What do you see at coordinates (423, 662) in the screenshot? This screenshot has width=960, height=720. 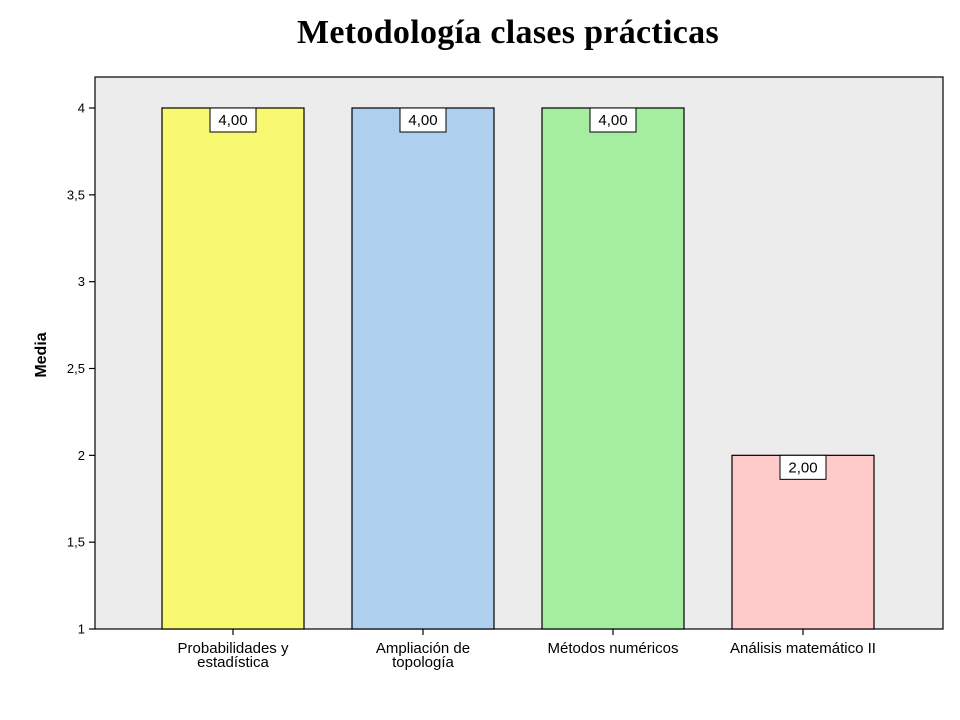 I see `x-tick-label-line: topología` at bounding box center [423, 662].